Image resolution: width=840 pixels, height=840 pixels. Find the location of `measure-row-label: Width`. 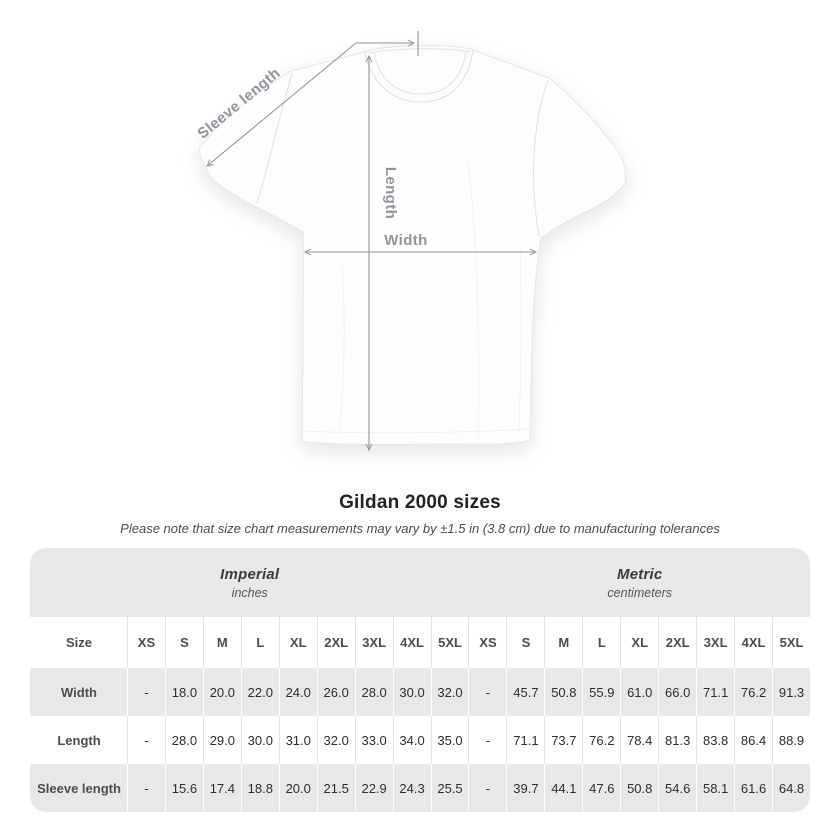

measure-row-label: Width is located at coordinates (78, 692).